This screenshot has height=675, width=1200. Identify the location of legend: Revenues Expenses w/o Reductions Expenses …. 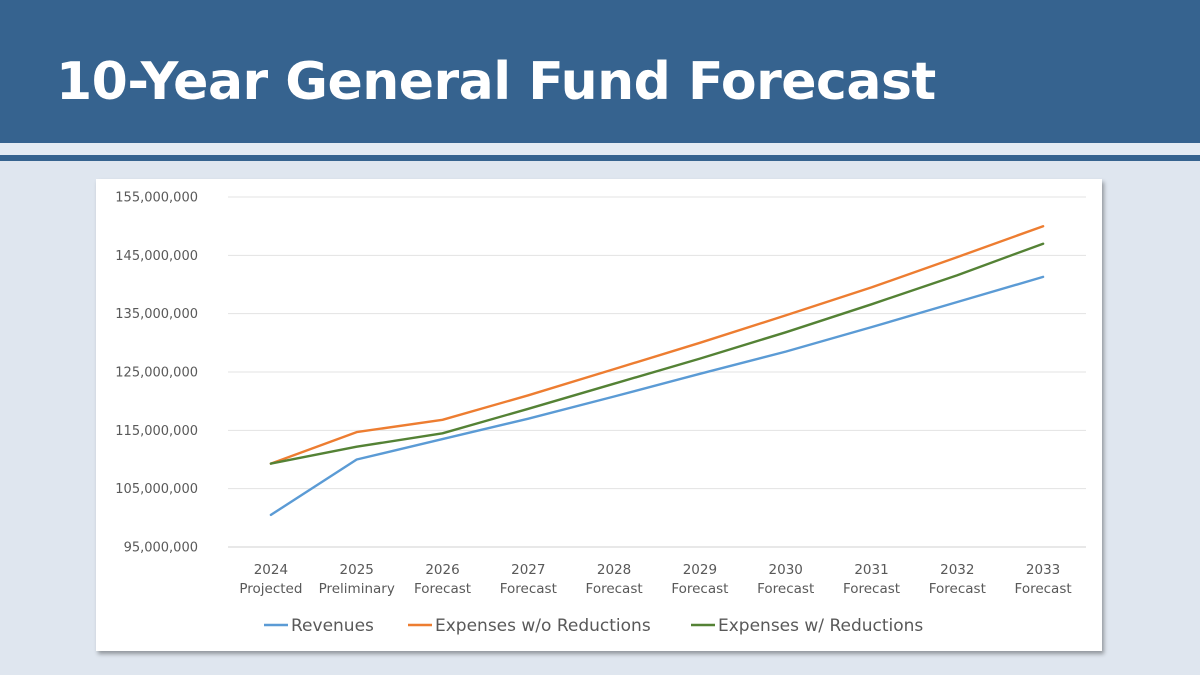
(593, 626).